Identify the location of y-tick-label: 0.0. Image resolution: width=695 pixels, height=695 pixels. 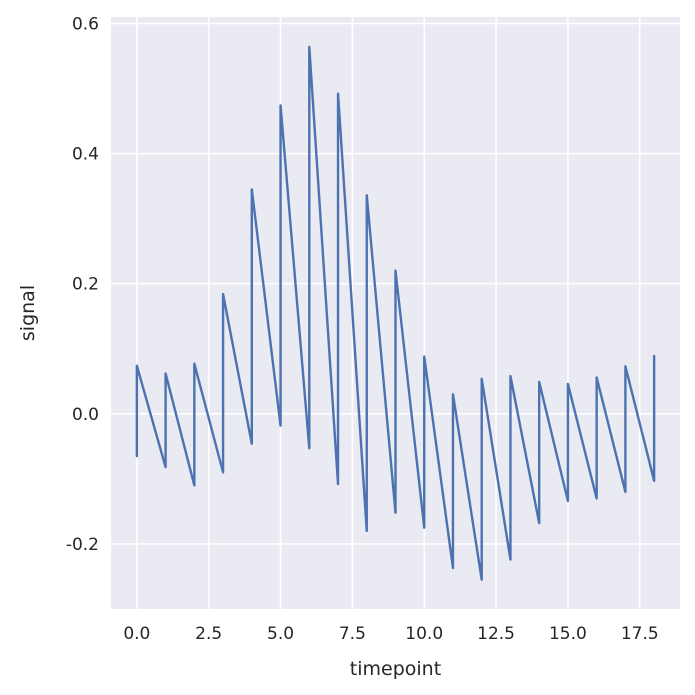
(85, 415).